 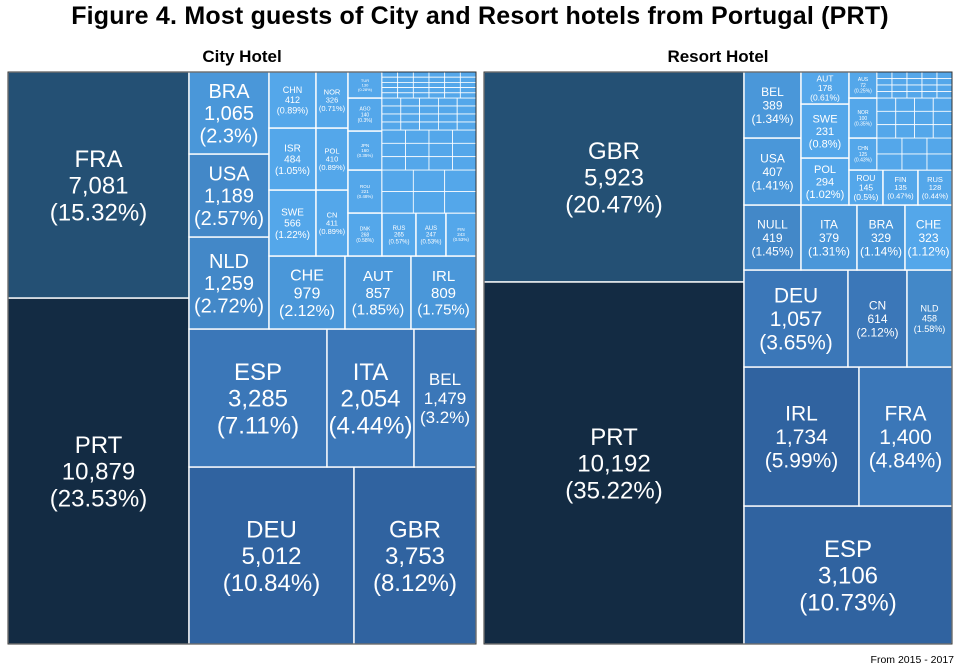 What do you see at coordinates (881, 251) in the screenshot?
I see `tile-pct-resort-bra: (1.14%)` at bounding box center [881, 251].